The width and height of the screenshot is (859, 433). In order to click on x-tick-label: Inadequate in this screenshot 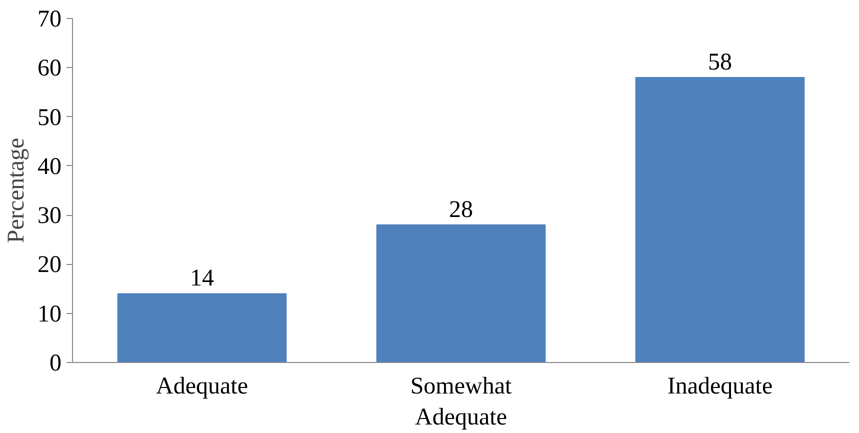, I will do `click(720, 387)`.